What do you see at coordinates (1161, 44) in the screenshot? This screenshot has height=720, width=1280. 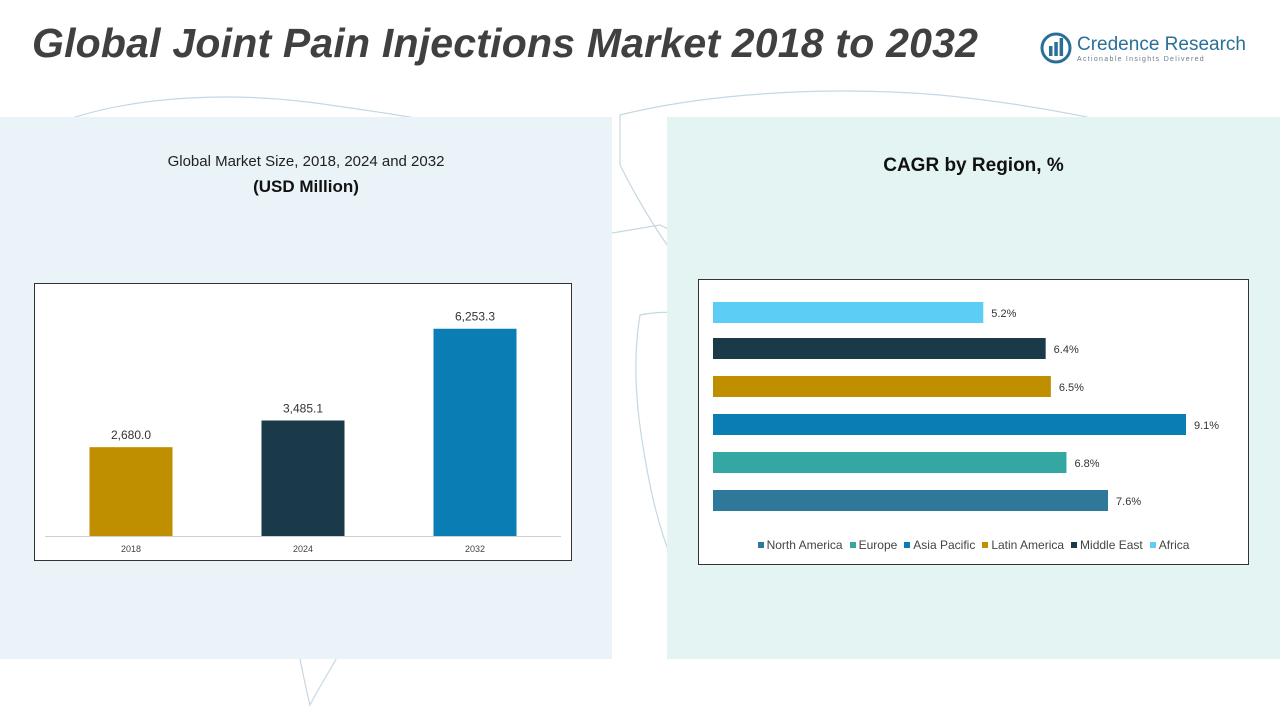 I see `logo-name: Credence Research` at bounding box center [1161, 44].